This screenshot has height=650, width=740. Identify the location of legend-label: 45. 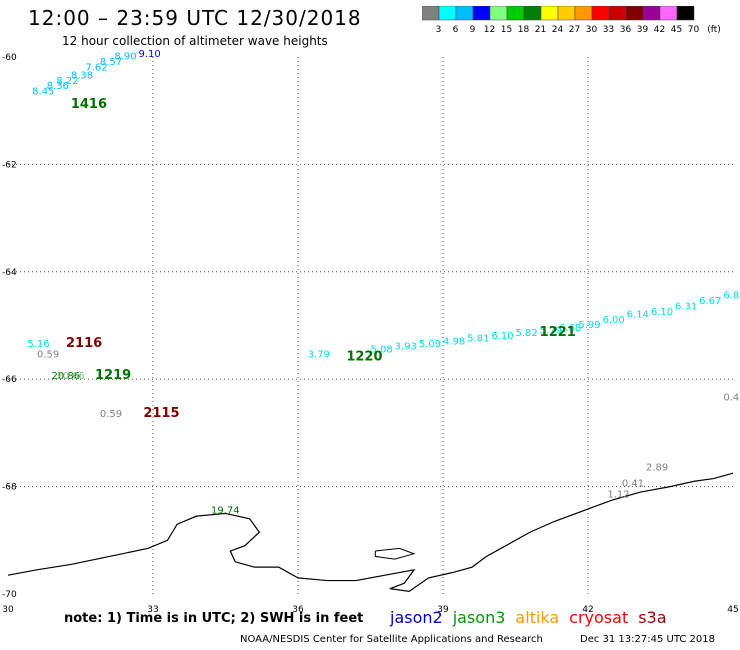
(676, 29).